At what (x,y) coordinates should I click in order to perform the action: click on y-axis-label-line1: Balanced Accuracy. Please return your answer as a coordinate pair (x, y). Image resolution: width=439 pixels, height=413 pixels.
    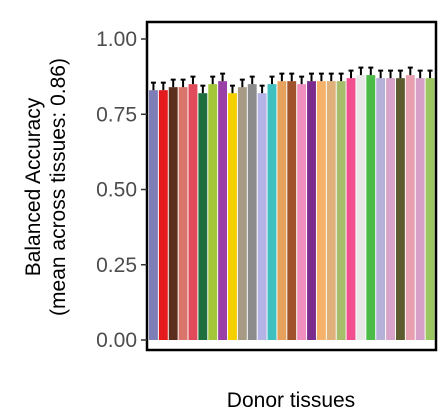
    Looking at the image, I should click on (33, 186).